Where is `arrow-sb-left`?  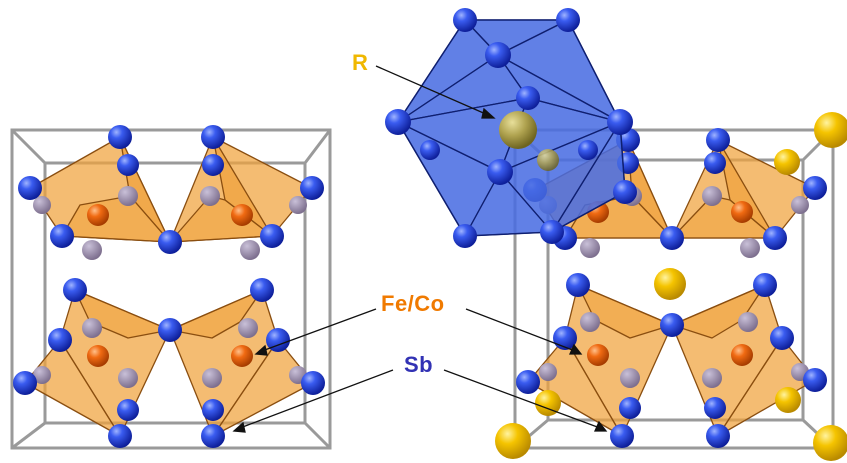 arrow-sb-left is located at coordinates (316, 399).